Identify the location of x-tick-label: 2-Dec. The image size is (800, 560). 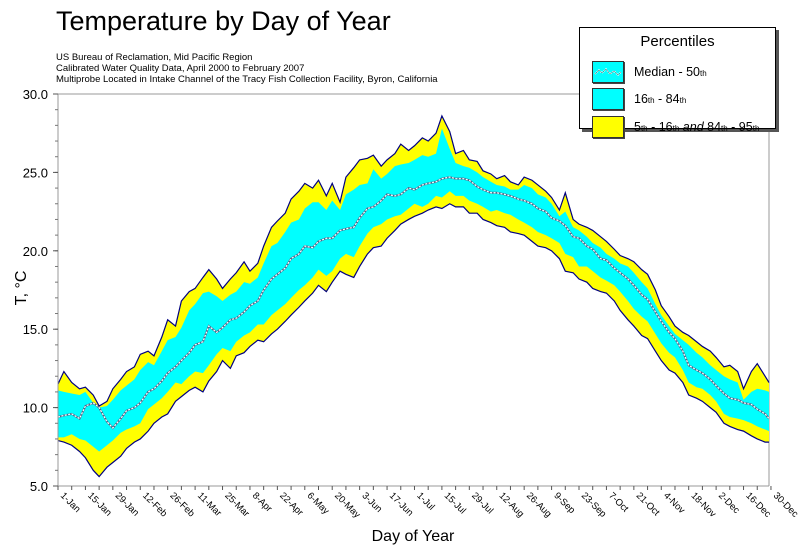
(729, 503).